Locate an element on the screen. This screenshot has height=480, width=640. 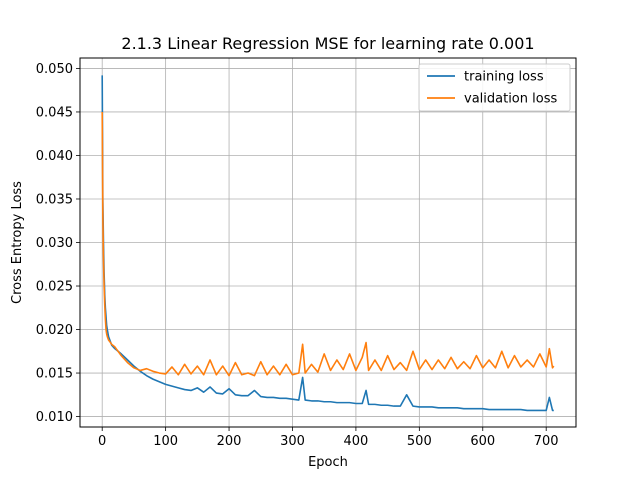
y-tick-label: 0.035 is located at coordinates (54, 199).